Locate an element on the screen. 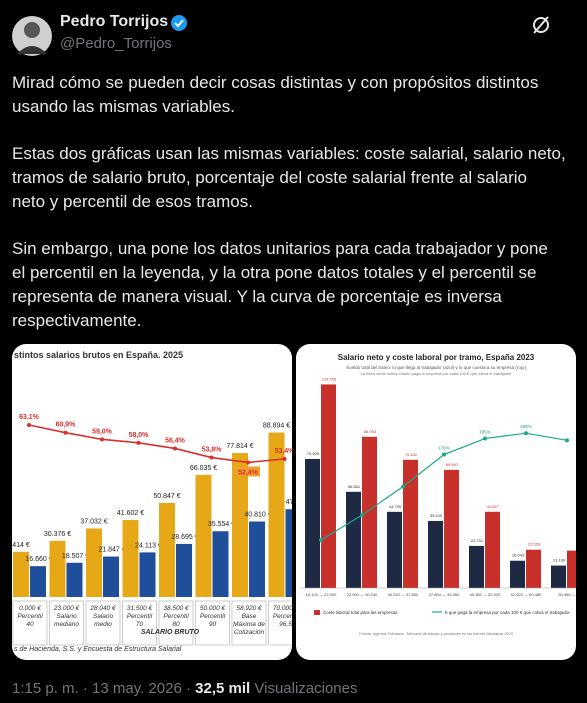  category-label: 0.000 € is located at coordinates (30, 608).